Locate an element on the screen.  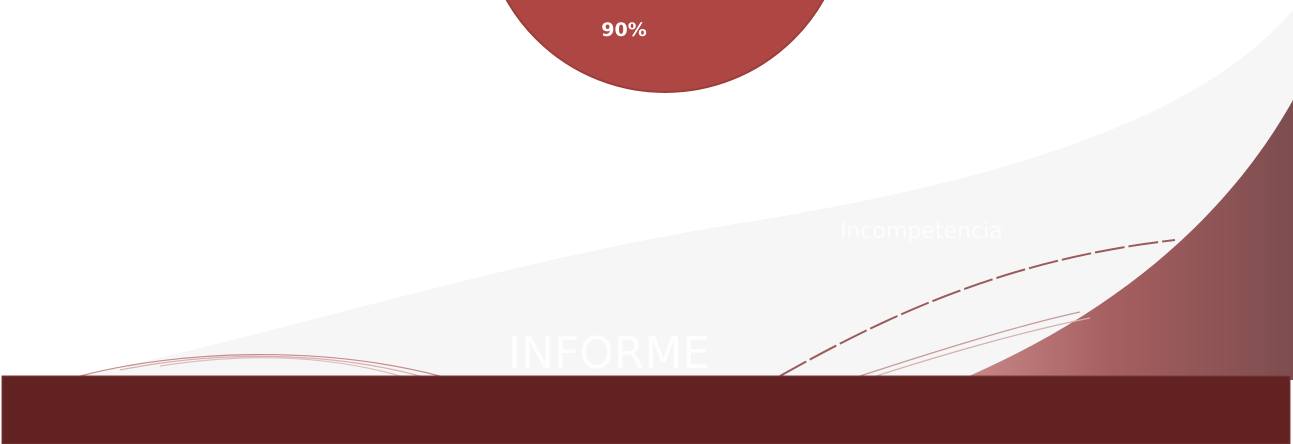
title: INFORME is located at coordinates (609, 353).